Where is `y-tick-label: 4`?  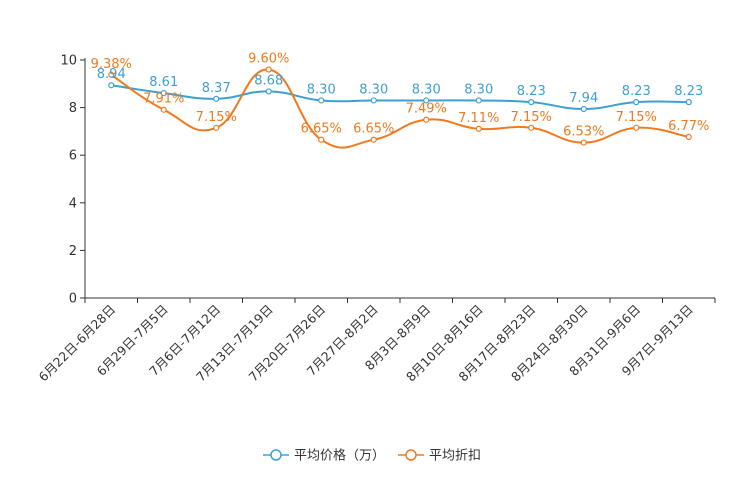 y-tick-label: 4 is located at coordinates (73, 203).